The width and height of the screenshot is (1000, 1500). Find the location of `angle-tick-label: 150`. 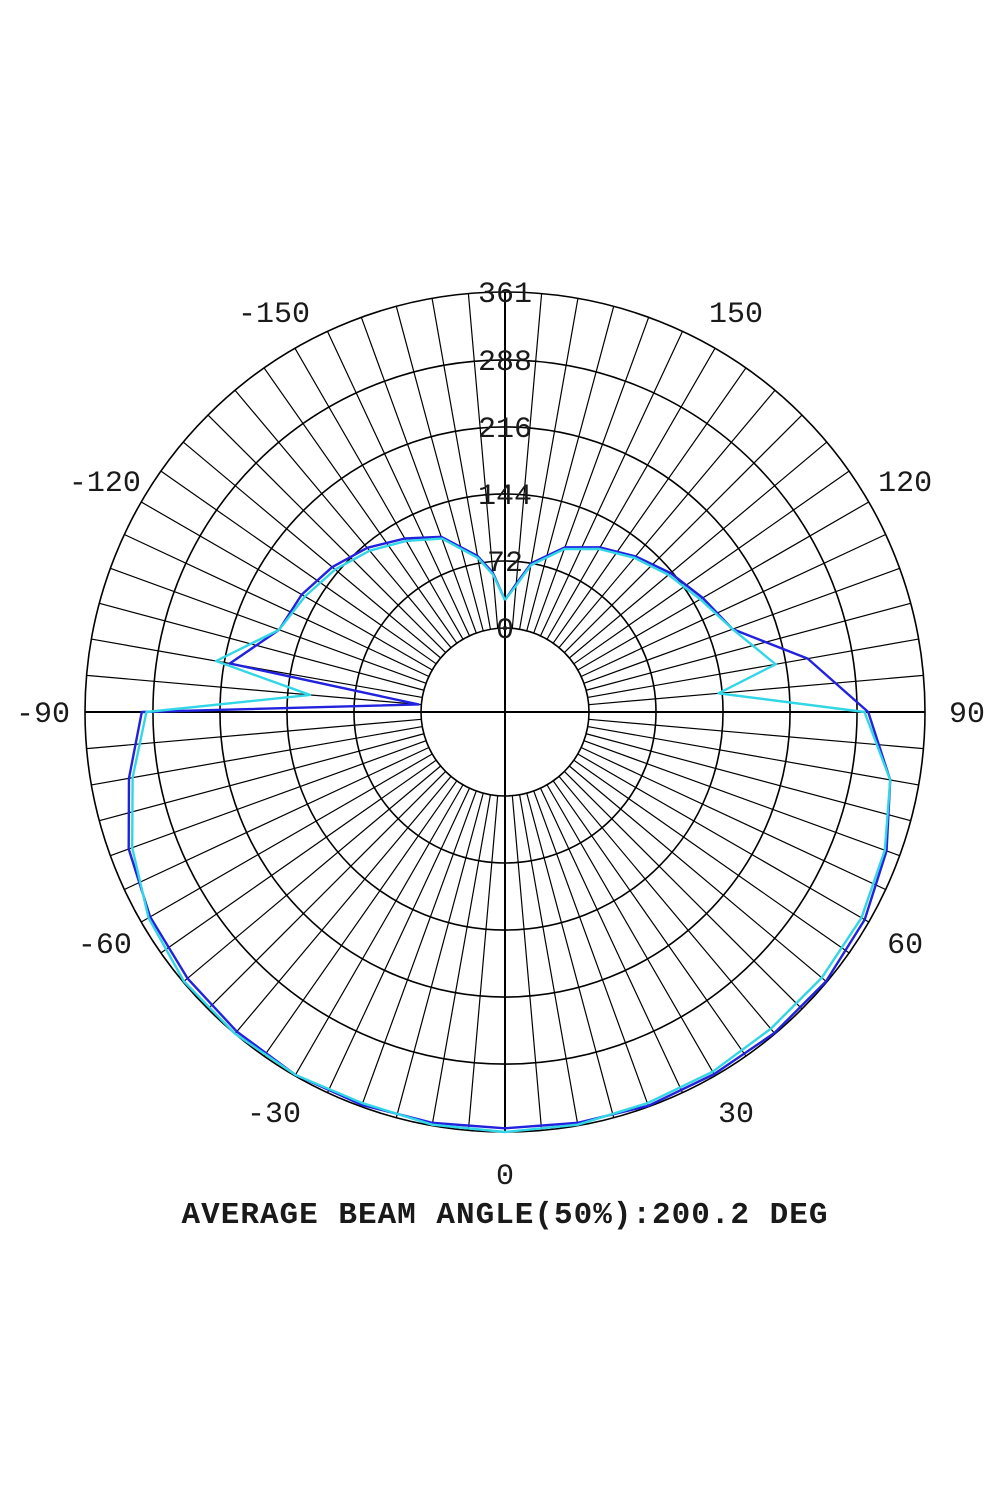

angle-tick-label: 150 is located at coordinates (736, 315).